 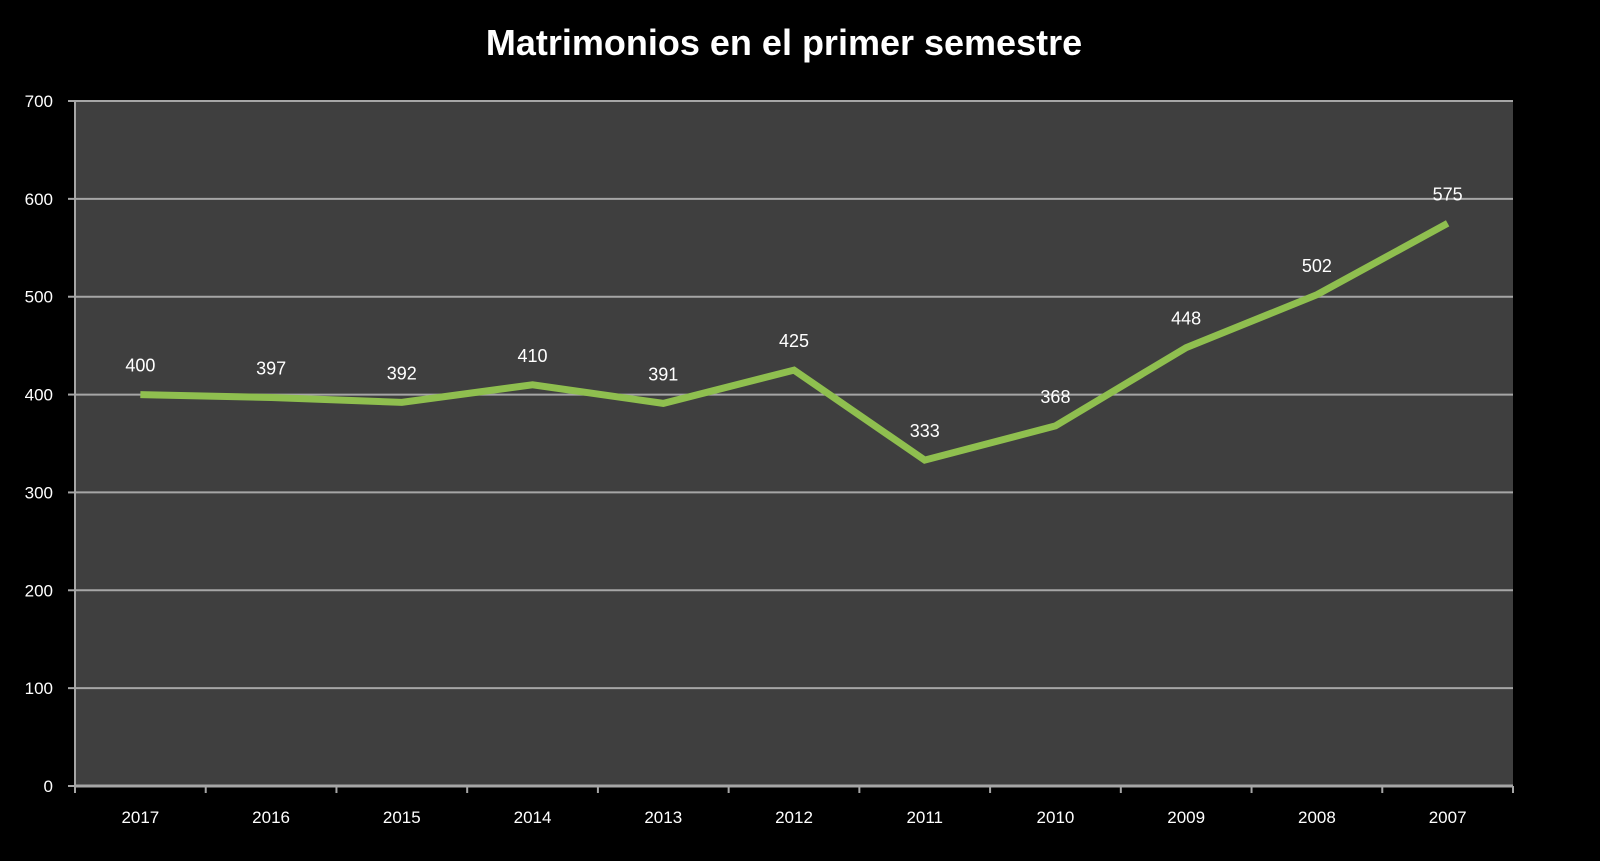 What do you see at coordinates (663, 817) in the screenshot?
I see `x-tick-label: 2013` at bounding box center [663, 817].